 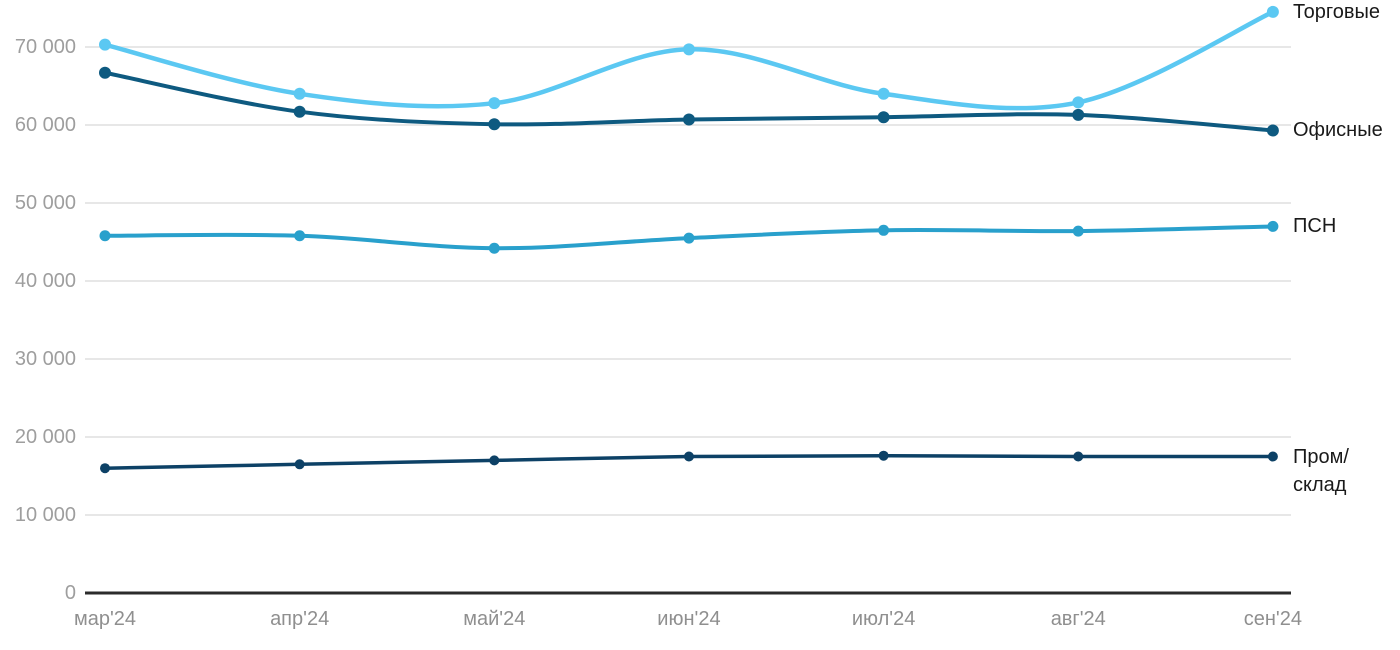 I want to click on x-axis-tick-label: июн'24, so click(x=689, y=619).